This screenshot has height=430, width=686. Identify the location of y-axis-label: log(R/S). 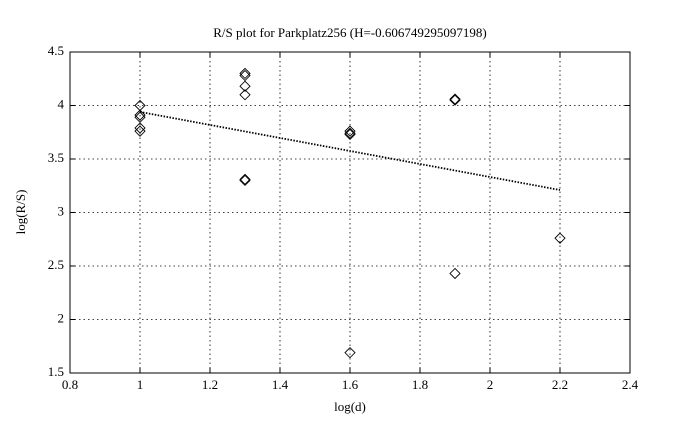
(20, 212).